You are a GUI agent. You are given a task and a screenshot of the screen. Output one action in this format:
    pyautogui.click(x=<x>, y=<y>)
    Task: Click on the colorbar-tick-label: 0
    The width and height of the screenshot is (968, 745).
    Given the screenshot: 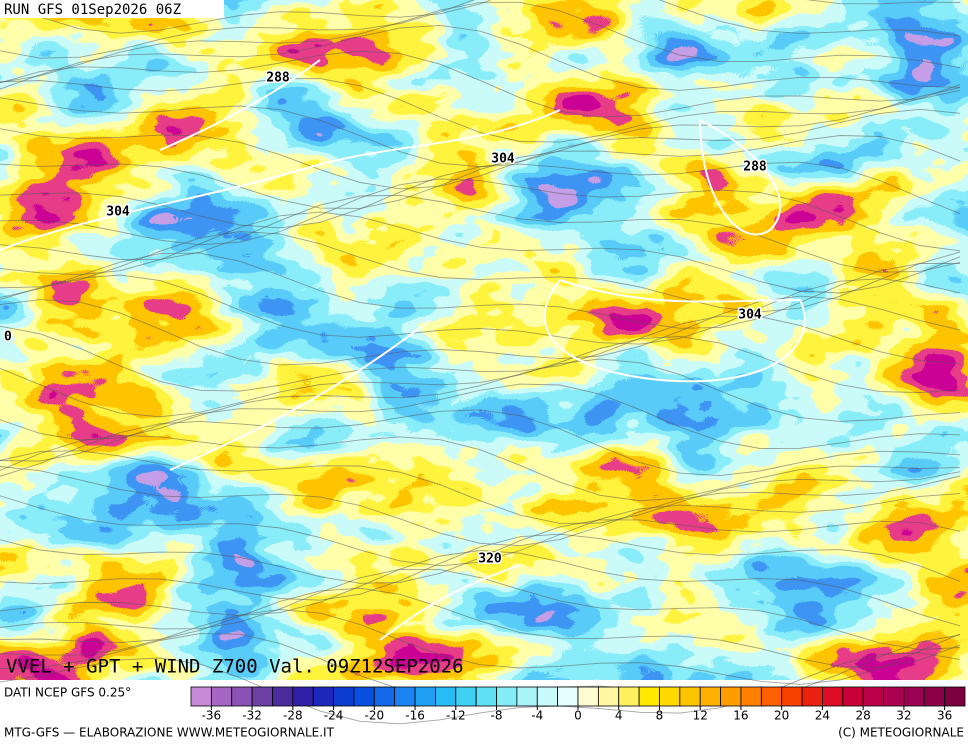 What is the action you would take?
    pyautogui.click(x=578, y=716)
    